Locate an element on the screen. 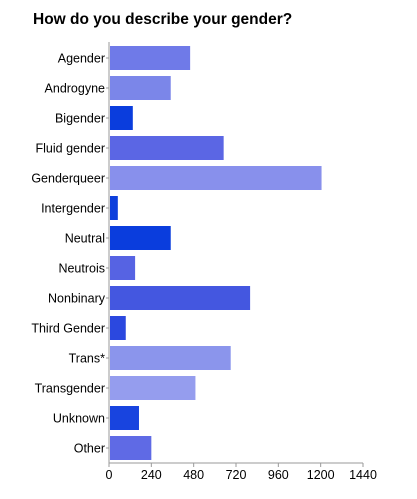 This screenshot has width=417, height=499. bar-genderqueer is located at coordinates (216, 178).